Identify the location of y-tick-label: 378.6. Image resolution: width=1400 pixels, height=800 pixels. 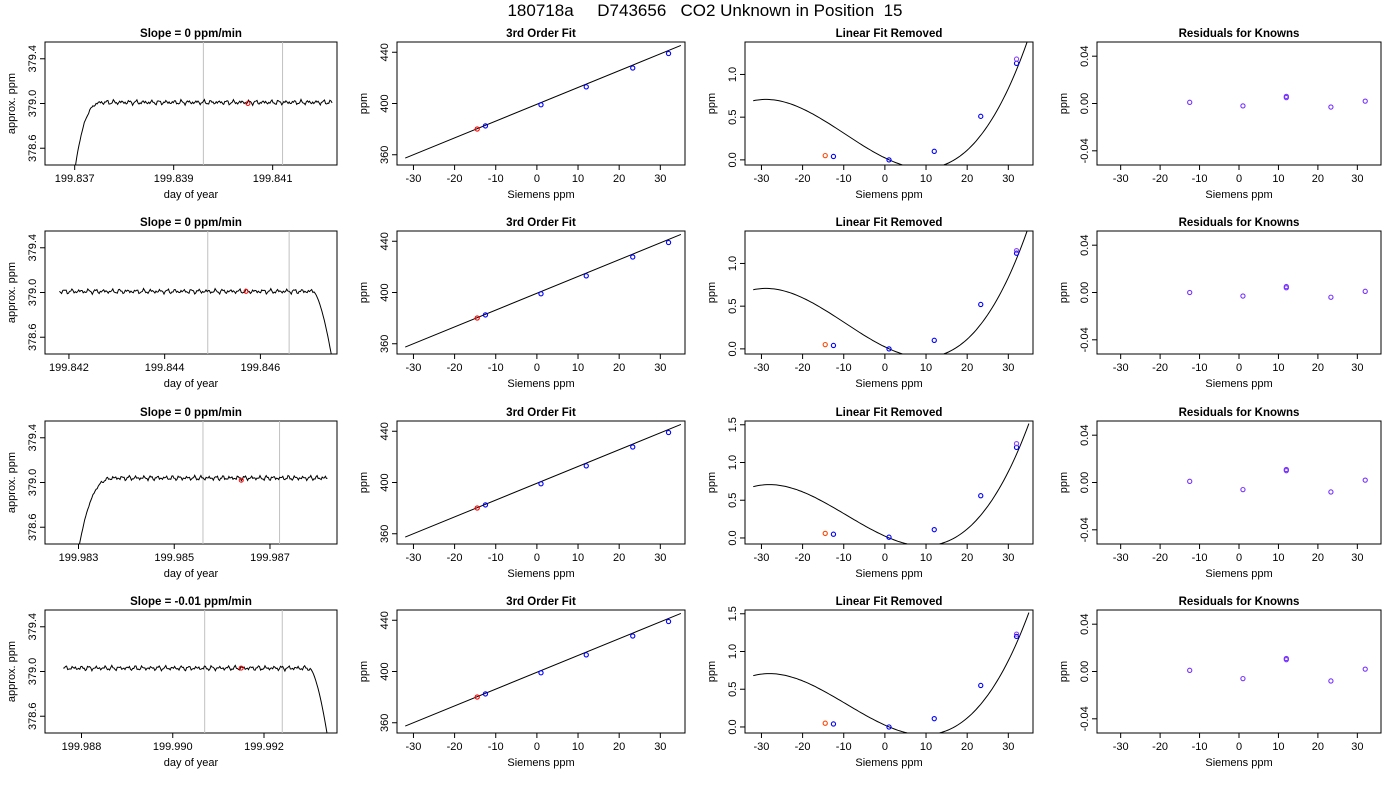
(33, 716).